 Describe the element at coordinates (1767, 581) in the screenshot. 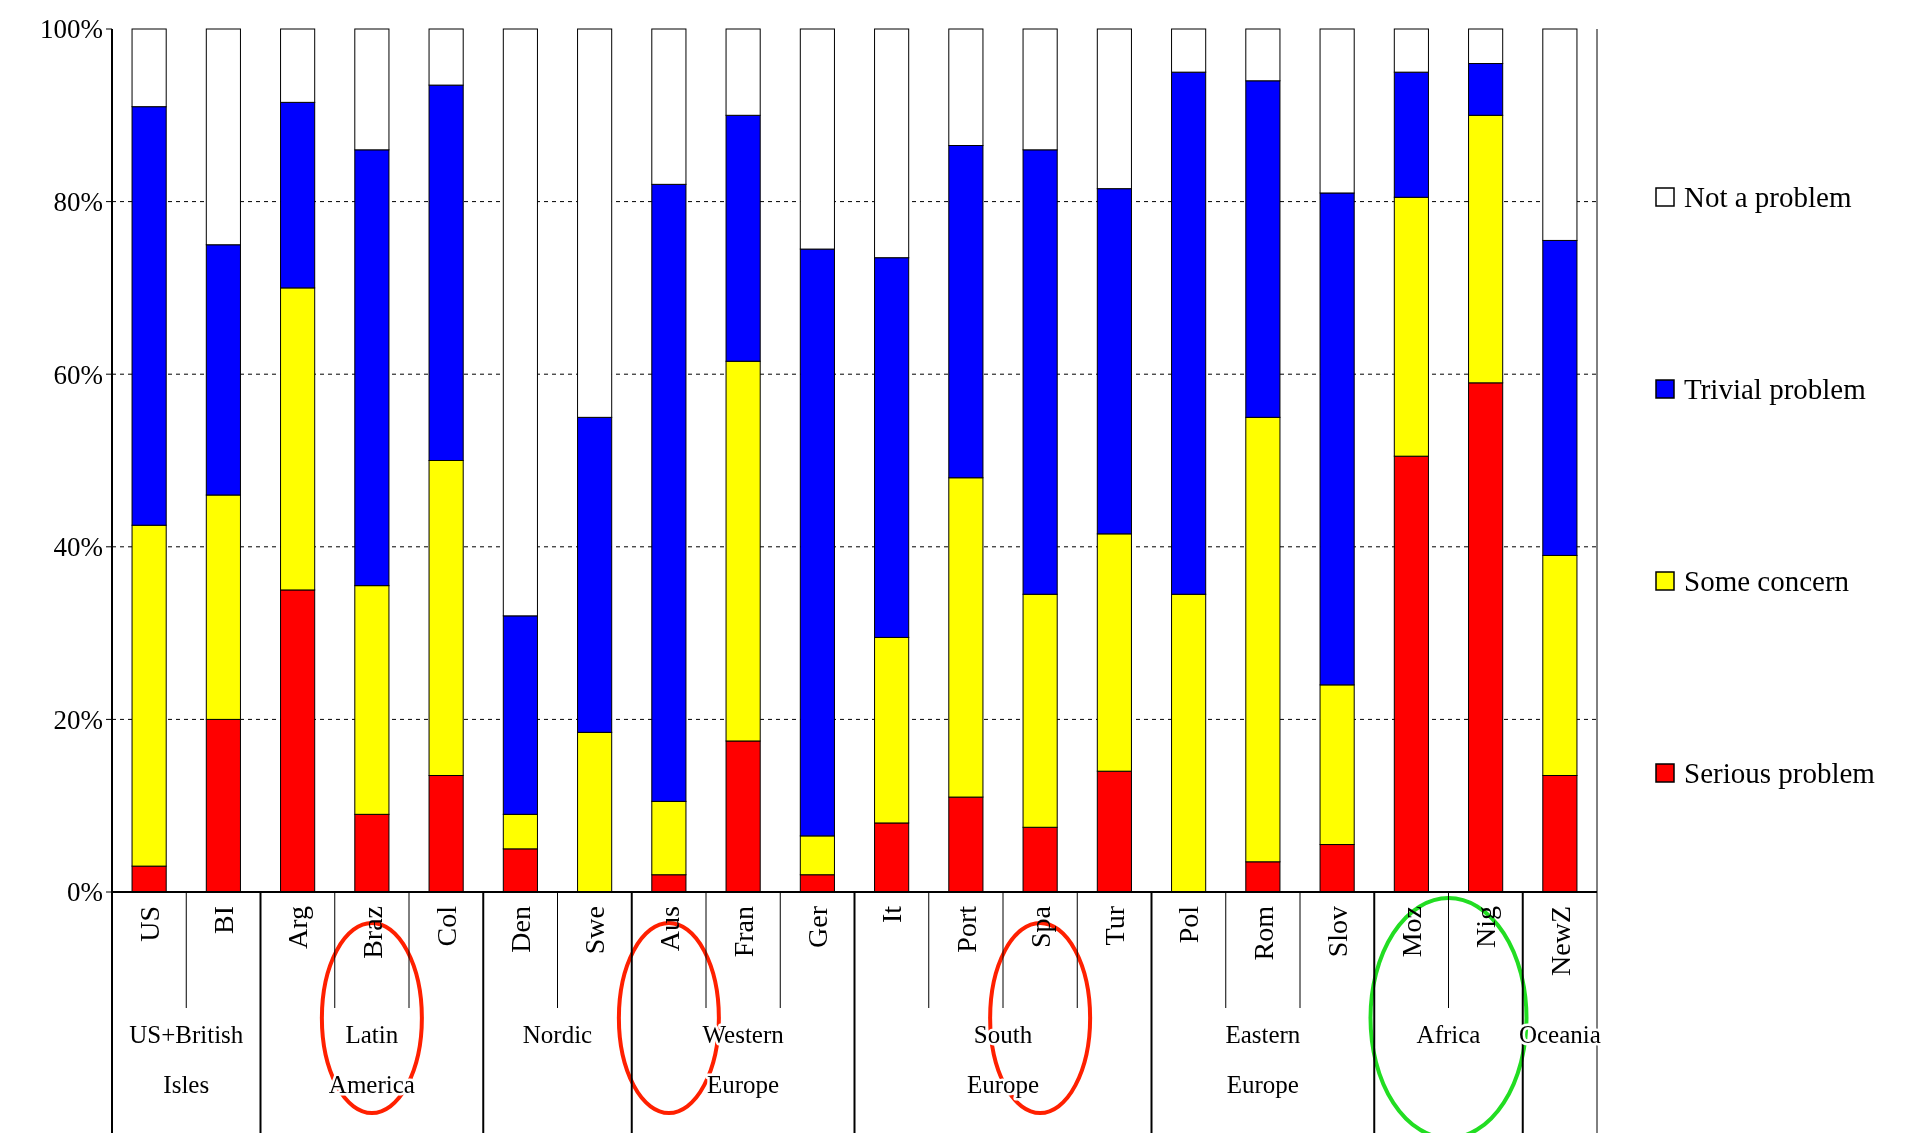

I see `legend-label: Some concern` at that location.